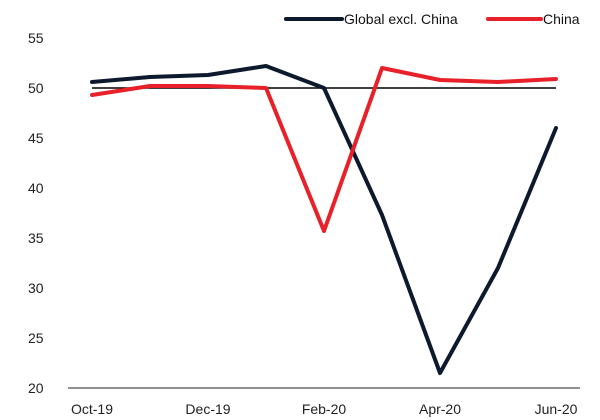  I want to click on x-axis: Oct-19 Dec-19 Feb-20 Apr-20 Jun-20, so click(324, 409).